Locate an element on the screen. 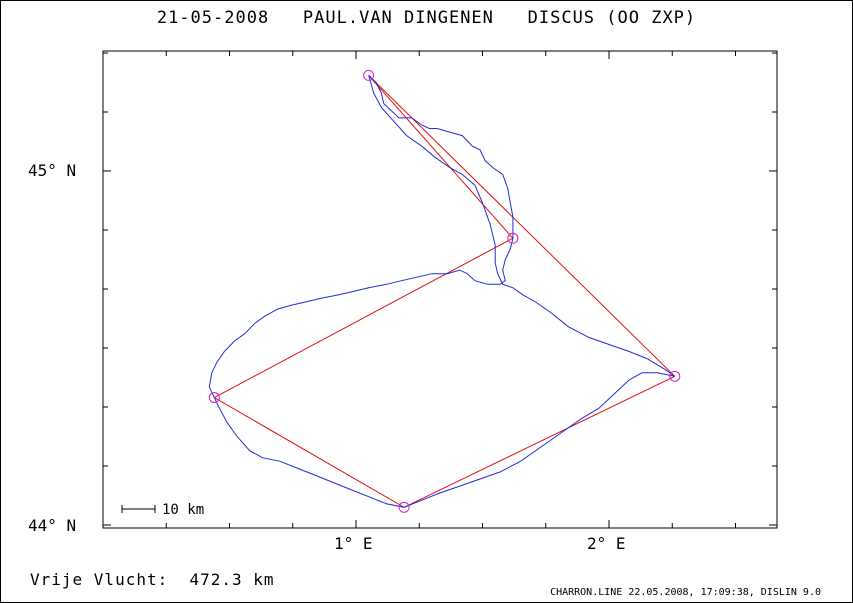 Image resolution: width=853 pixels, height=603 pixels. turnpoint-marker-tp3 is located at coordinates (404, 507).